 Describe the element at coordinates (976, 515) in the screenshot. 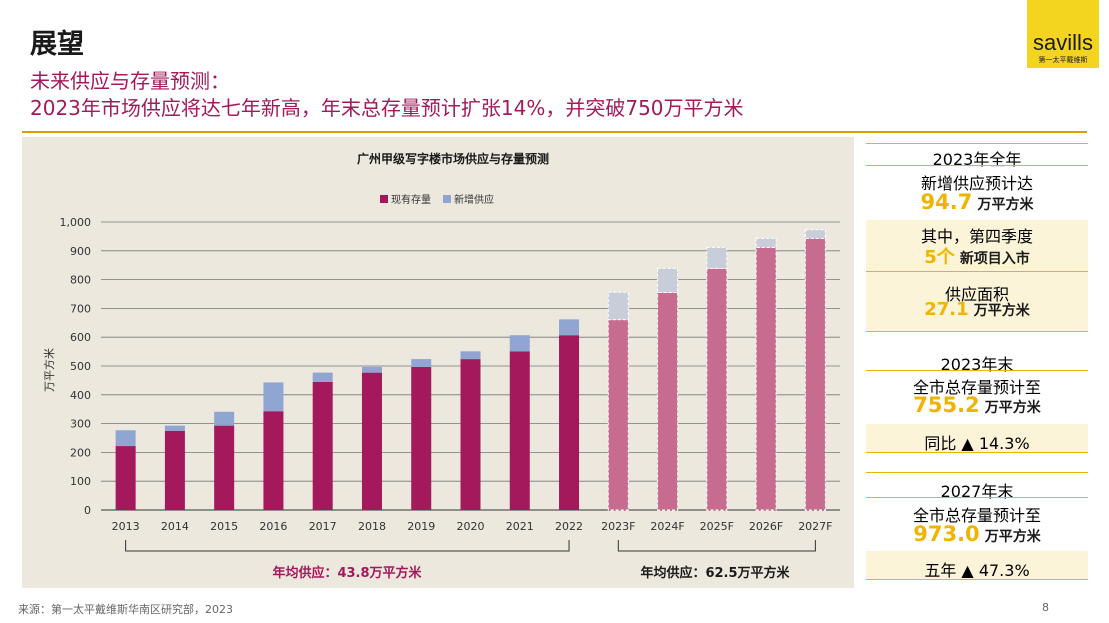

I see `sidebar-block3-label: 全市总存量预计至` at that location.